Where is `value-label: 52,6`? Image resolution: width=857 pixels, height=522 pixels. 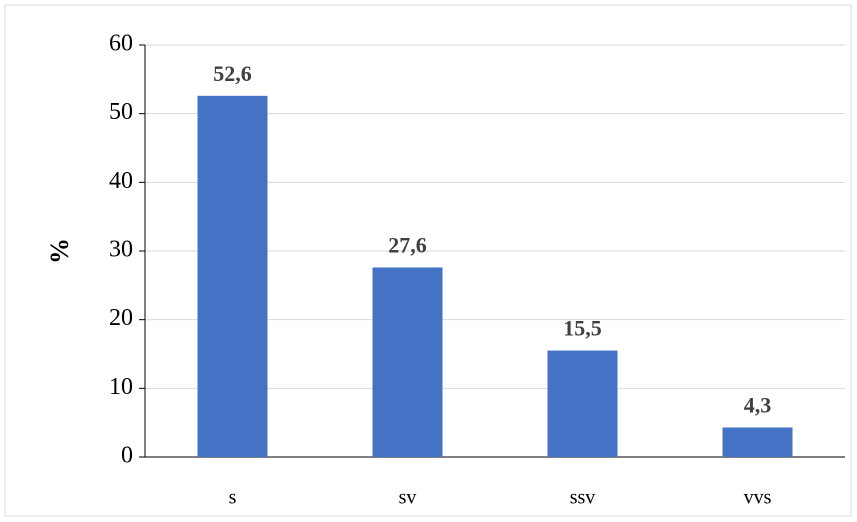 value-label: 52,6 is located at coordinates (232, 73).